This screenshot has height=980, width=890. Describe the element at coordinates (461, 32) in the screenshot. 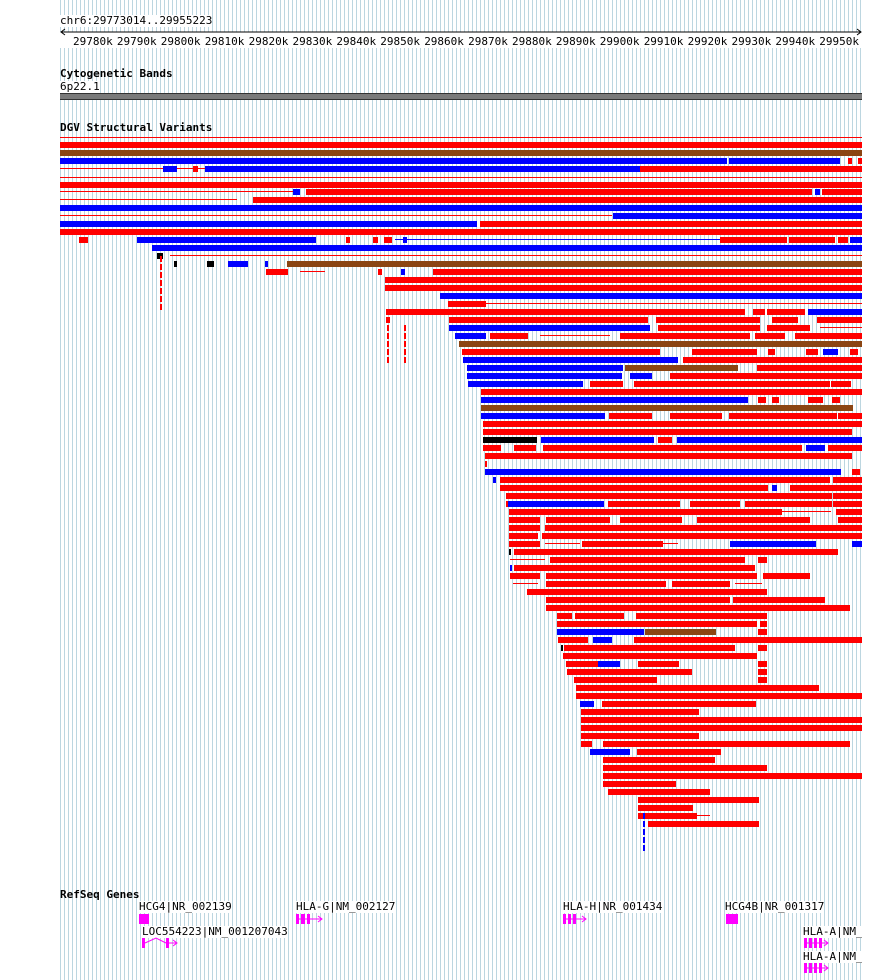

I see `ruler-axis` at that location.